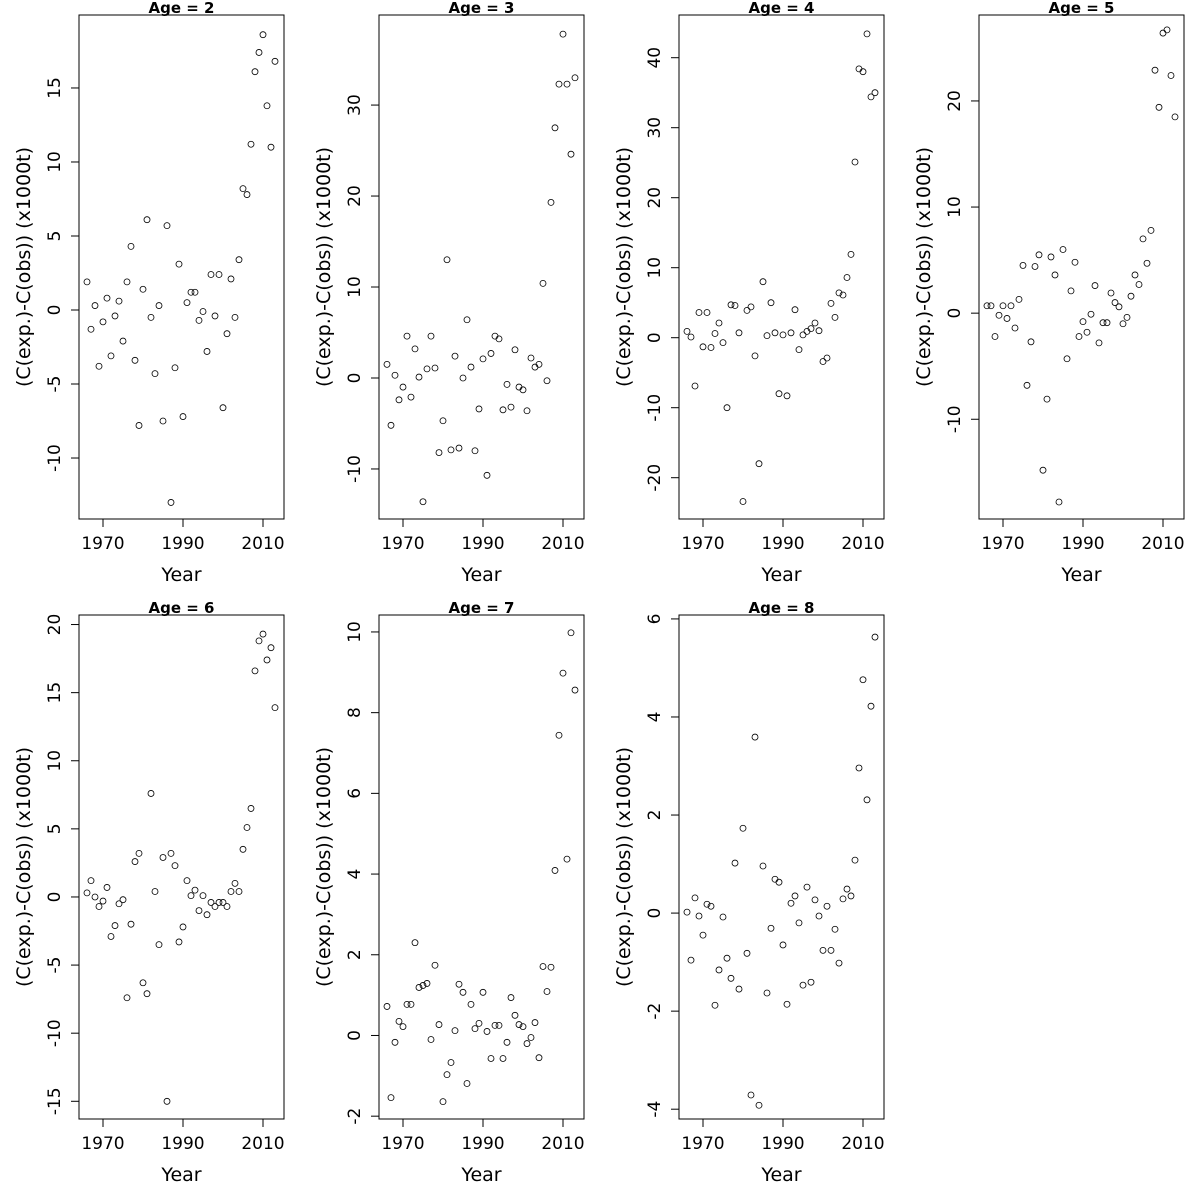  Describe the element at coordinates (355, 1116) in the screenshot. I see `y-tick-label: -2` at that location.